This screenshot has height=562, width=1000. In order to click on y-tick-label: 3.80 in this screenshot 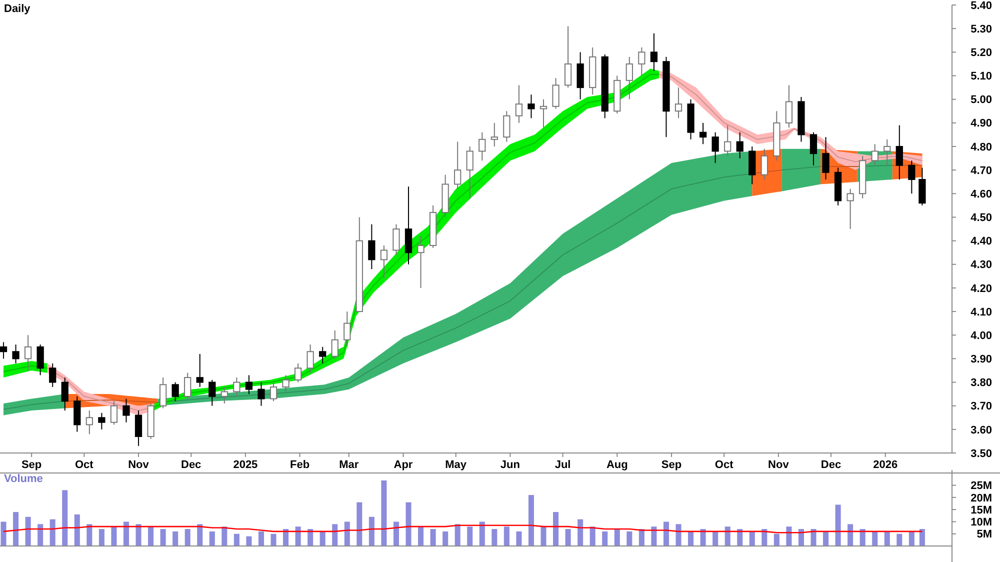, I will do `click(981, 383)`.